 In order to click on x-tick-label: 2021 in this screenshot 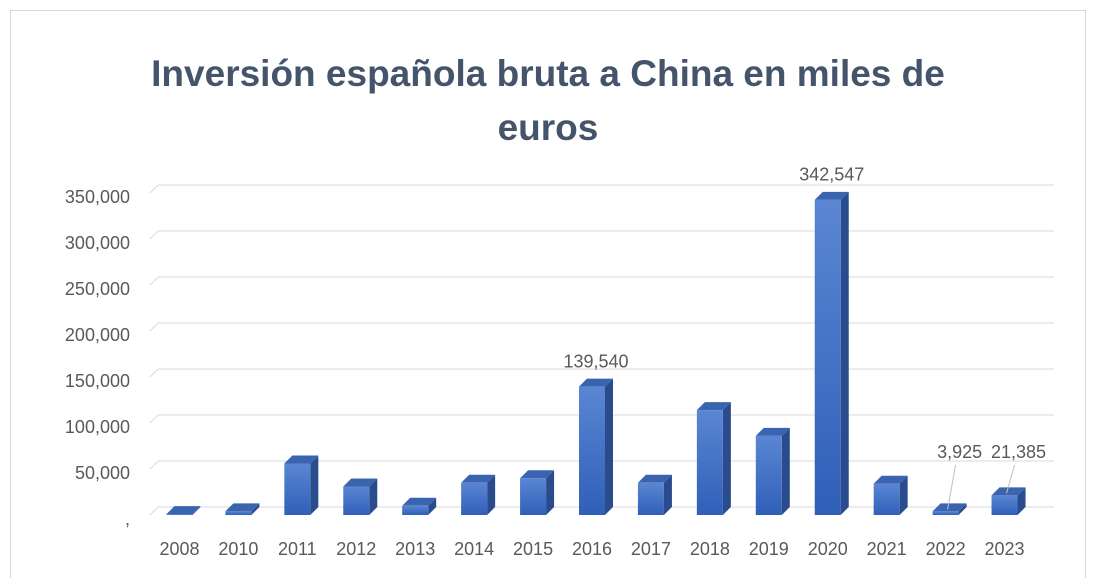, I will do `click(887, 549)`.